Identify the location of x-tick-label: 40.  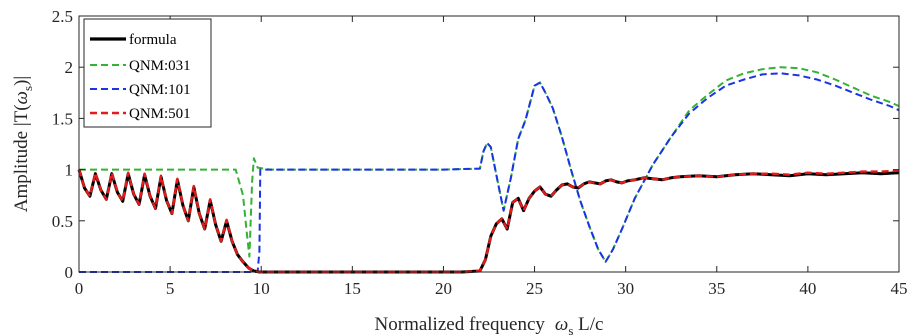
(807, 288).